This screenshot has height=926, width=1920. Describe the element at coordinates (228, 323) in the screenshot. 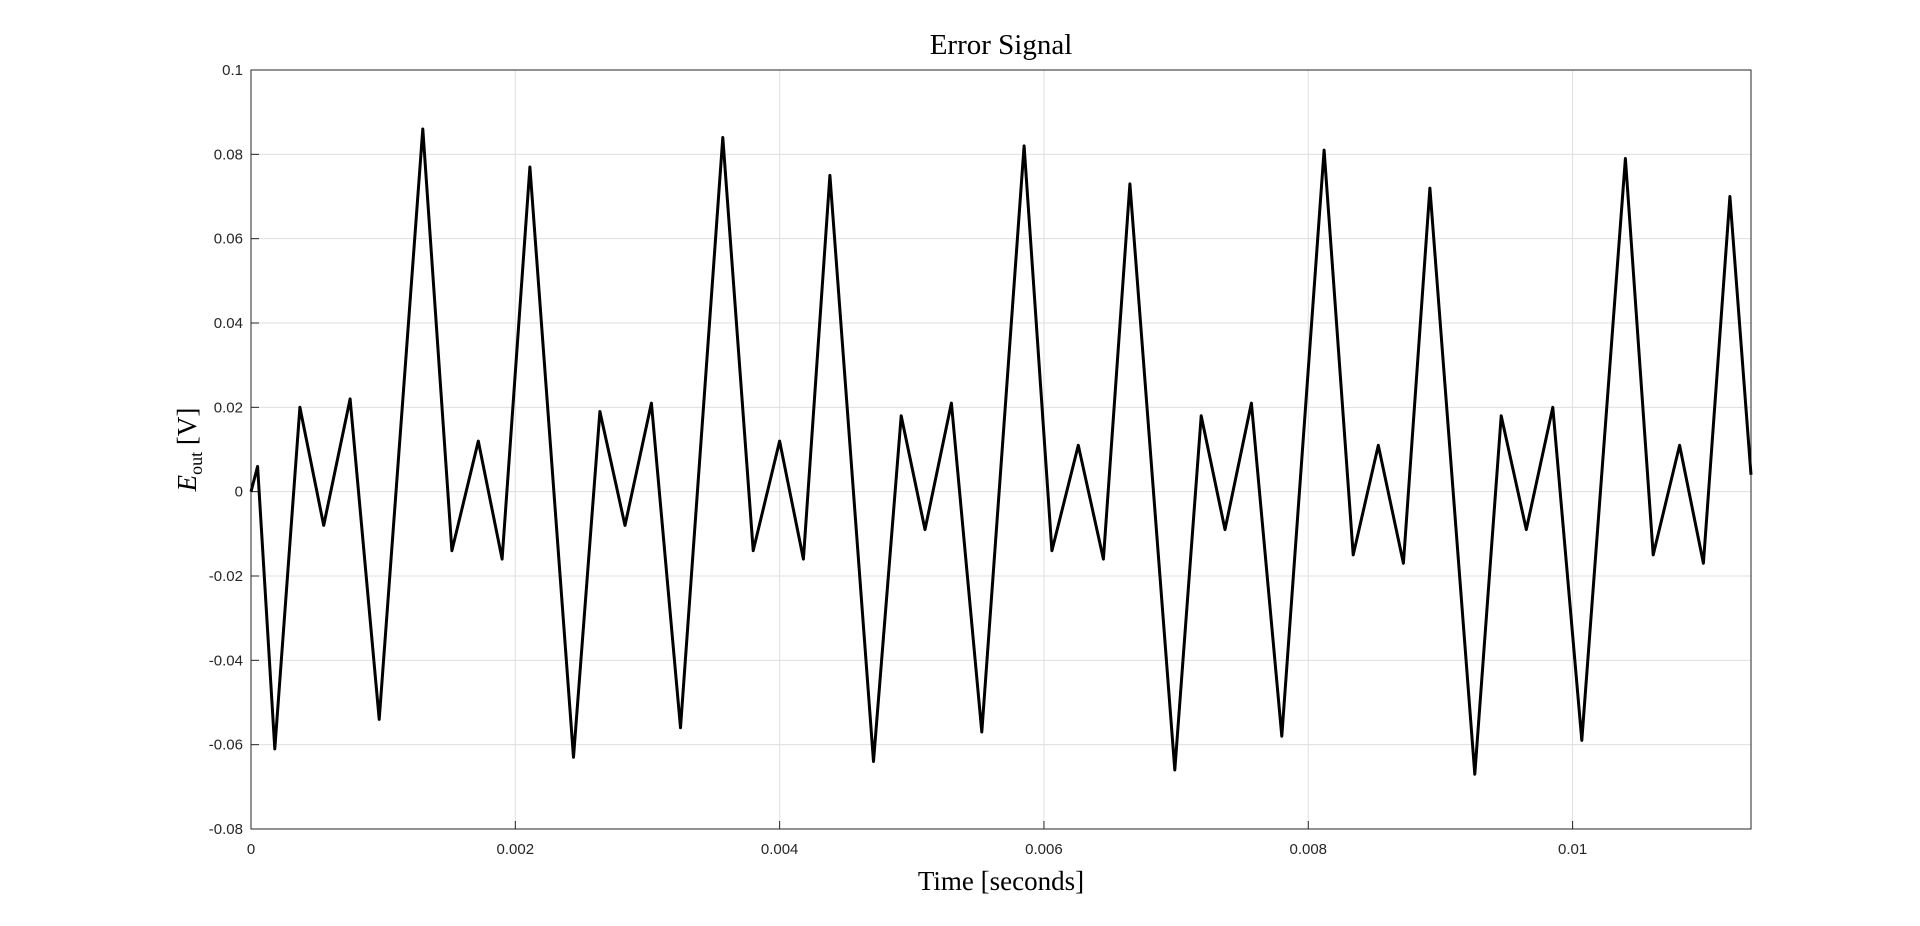

I see `y-tick-label: 0.04` at that location.